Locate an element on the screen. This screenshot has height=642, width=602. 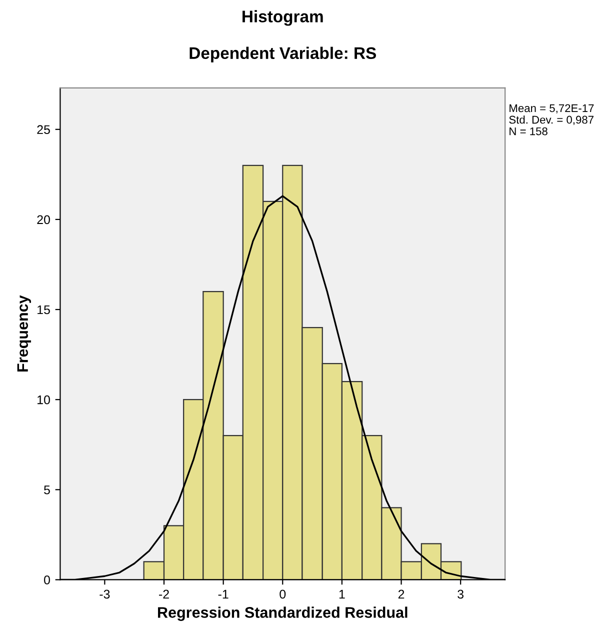
x-tick-label: 0 is located at coordinates (283, 594).